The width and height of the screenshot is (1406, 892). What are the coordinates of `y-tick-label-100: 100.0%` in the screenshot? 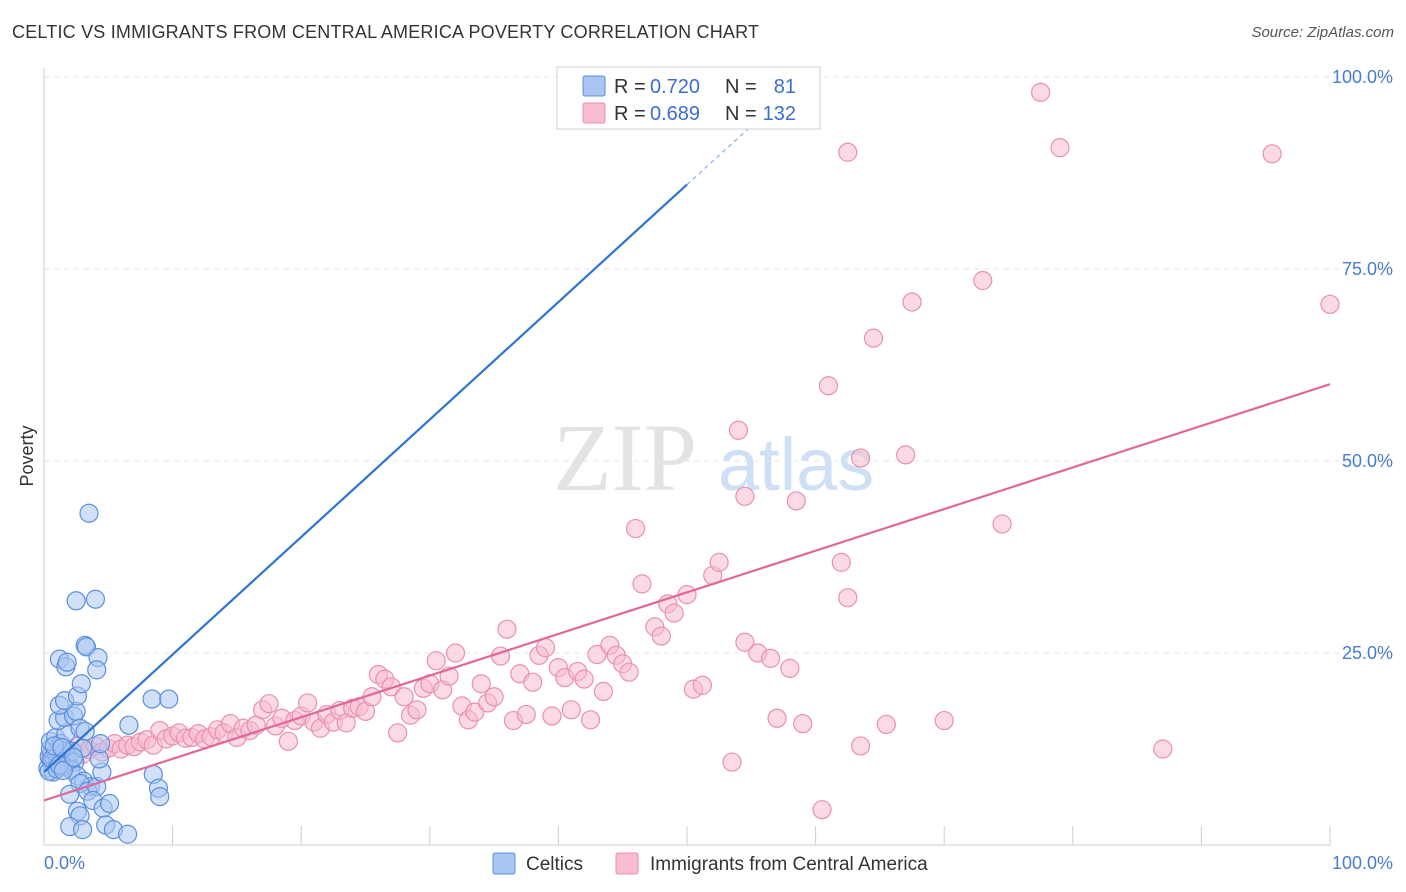 It's located at (1362, 77).